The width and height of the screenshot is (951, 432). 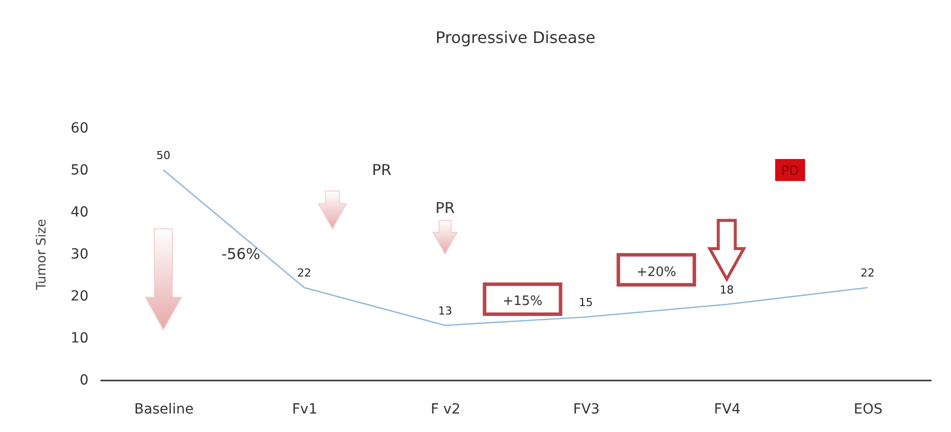 I want to click on y-axis-title: Tumor Size, so click(x=42, y=255).